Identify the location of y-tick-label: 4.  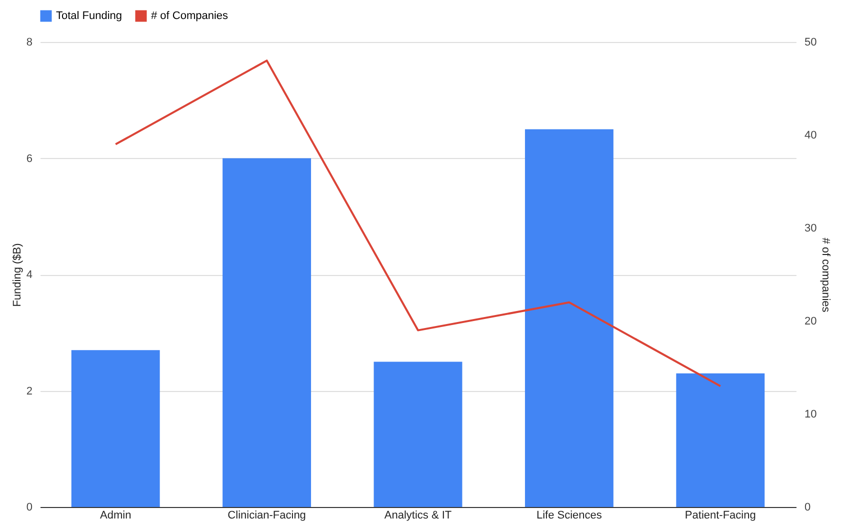
(29, 275).